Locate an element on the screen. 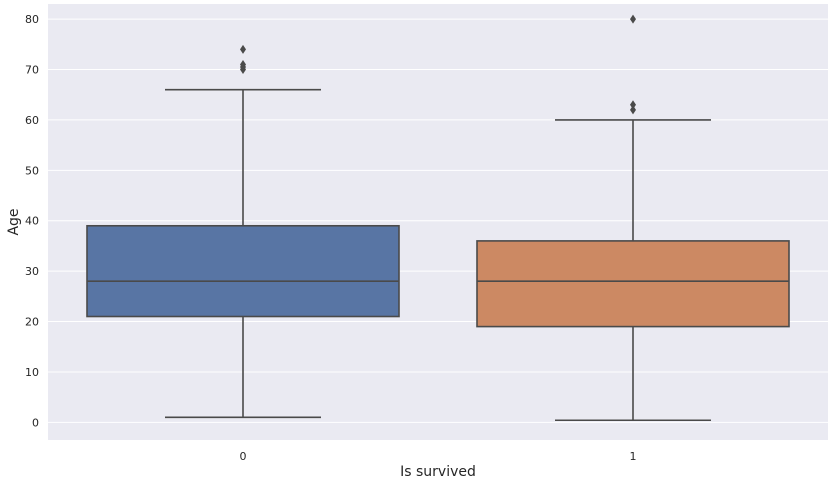 This screenshot has height=486, width=835. y-tick-label: 10 is located at coordinates (32, 372).